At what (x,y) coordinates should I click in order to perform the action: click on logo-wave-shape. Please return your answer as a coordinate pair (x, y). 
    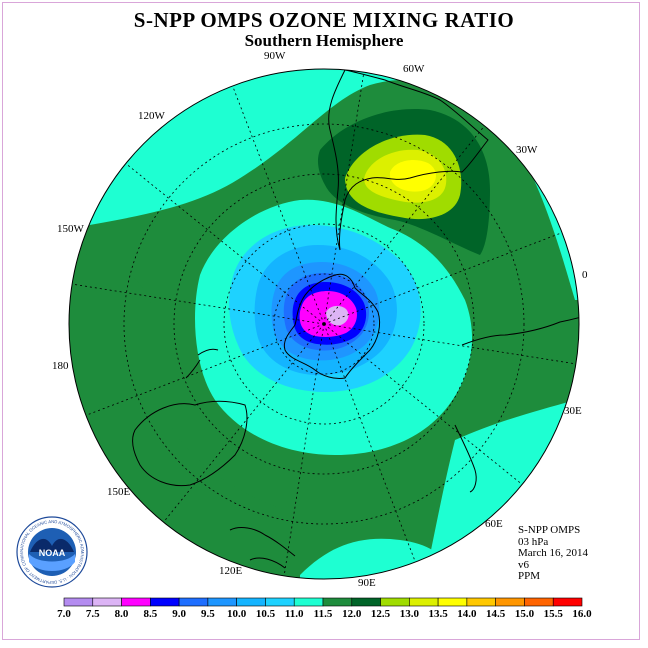
    Looking at the image, I should click on (52, 562).